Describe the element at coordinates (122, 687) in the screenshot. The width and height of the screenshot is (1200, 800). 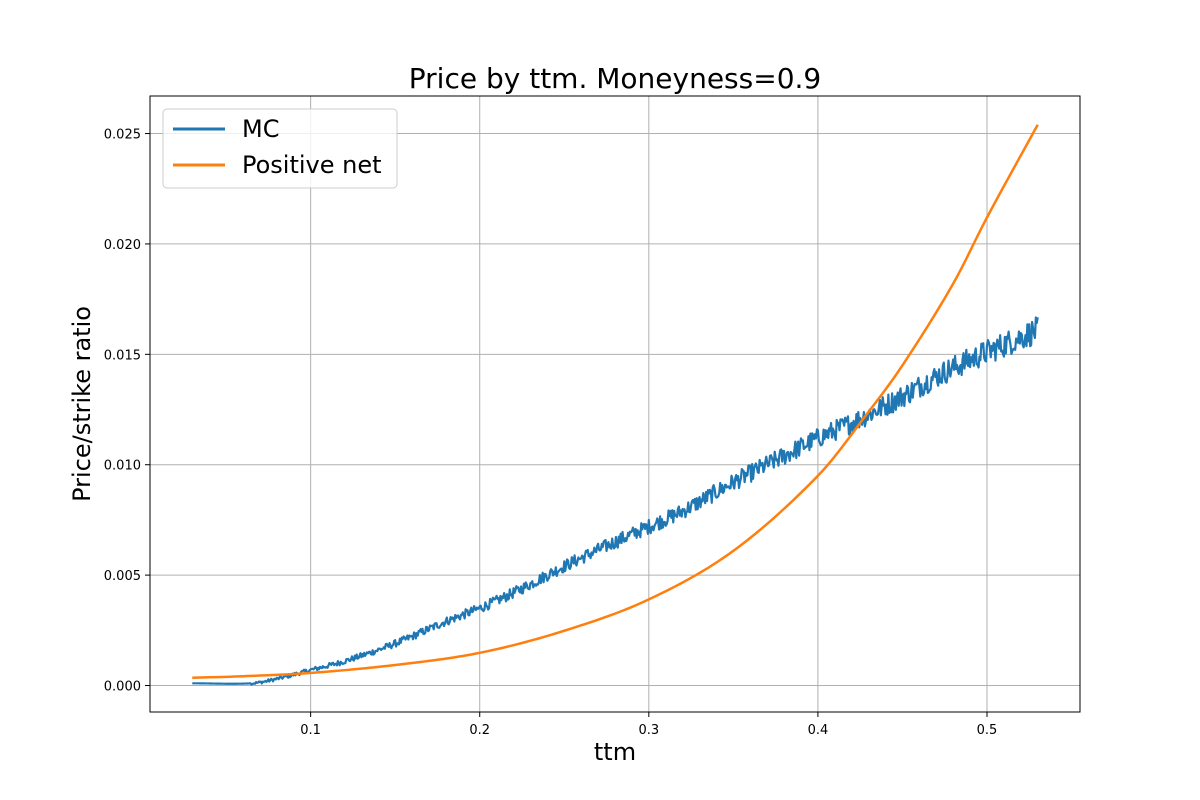
I see `y-tick-label: 0.000` at that location.